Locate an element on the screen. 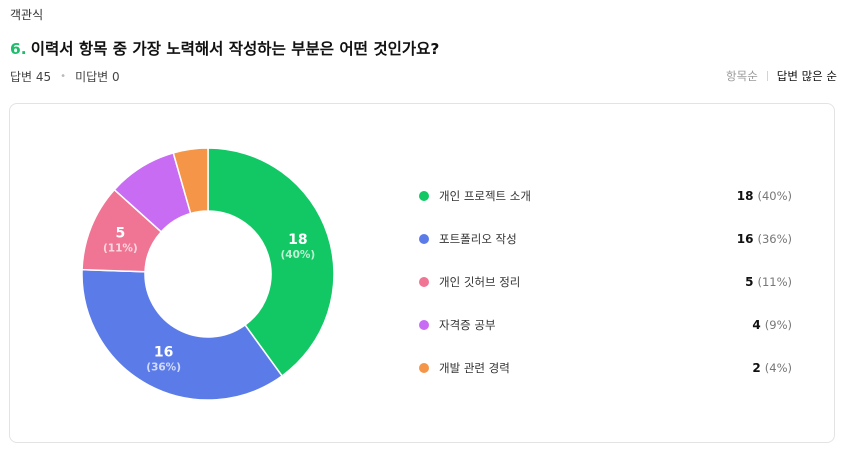 The width and height of the screenshot is (847, 457). legend-count: 4 is located at coordinates (756, 324).